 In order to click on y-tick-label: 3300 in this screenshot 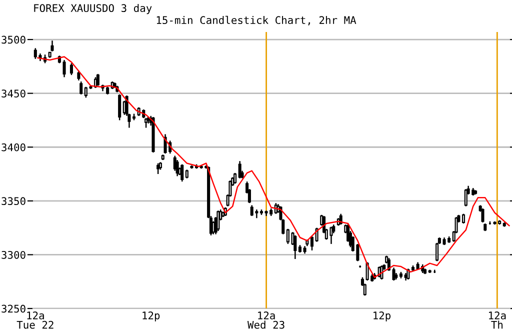, I will do `click(14, 254)`.